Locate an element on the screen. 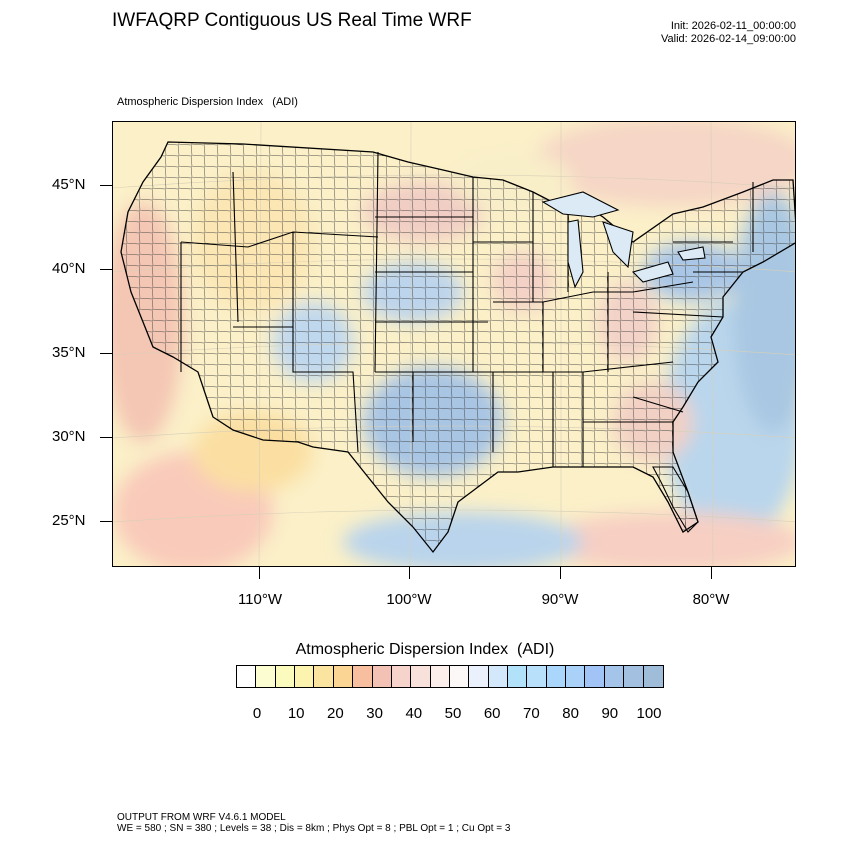 The width and height of the screenshot is (850, 850). colorbar-label: 50 is located at coordinates (453, 713).